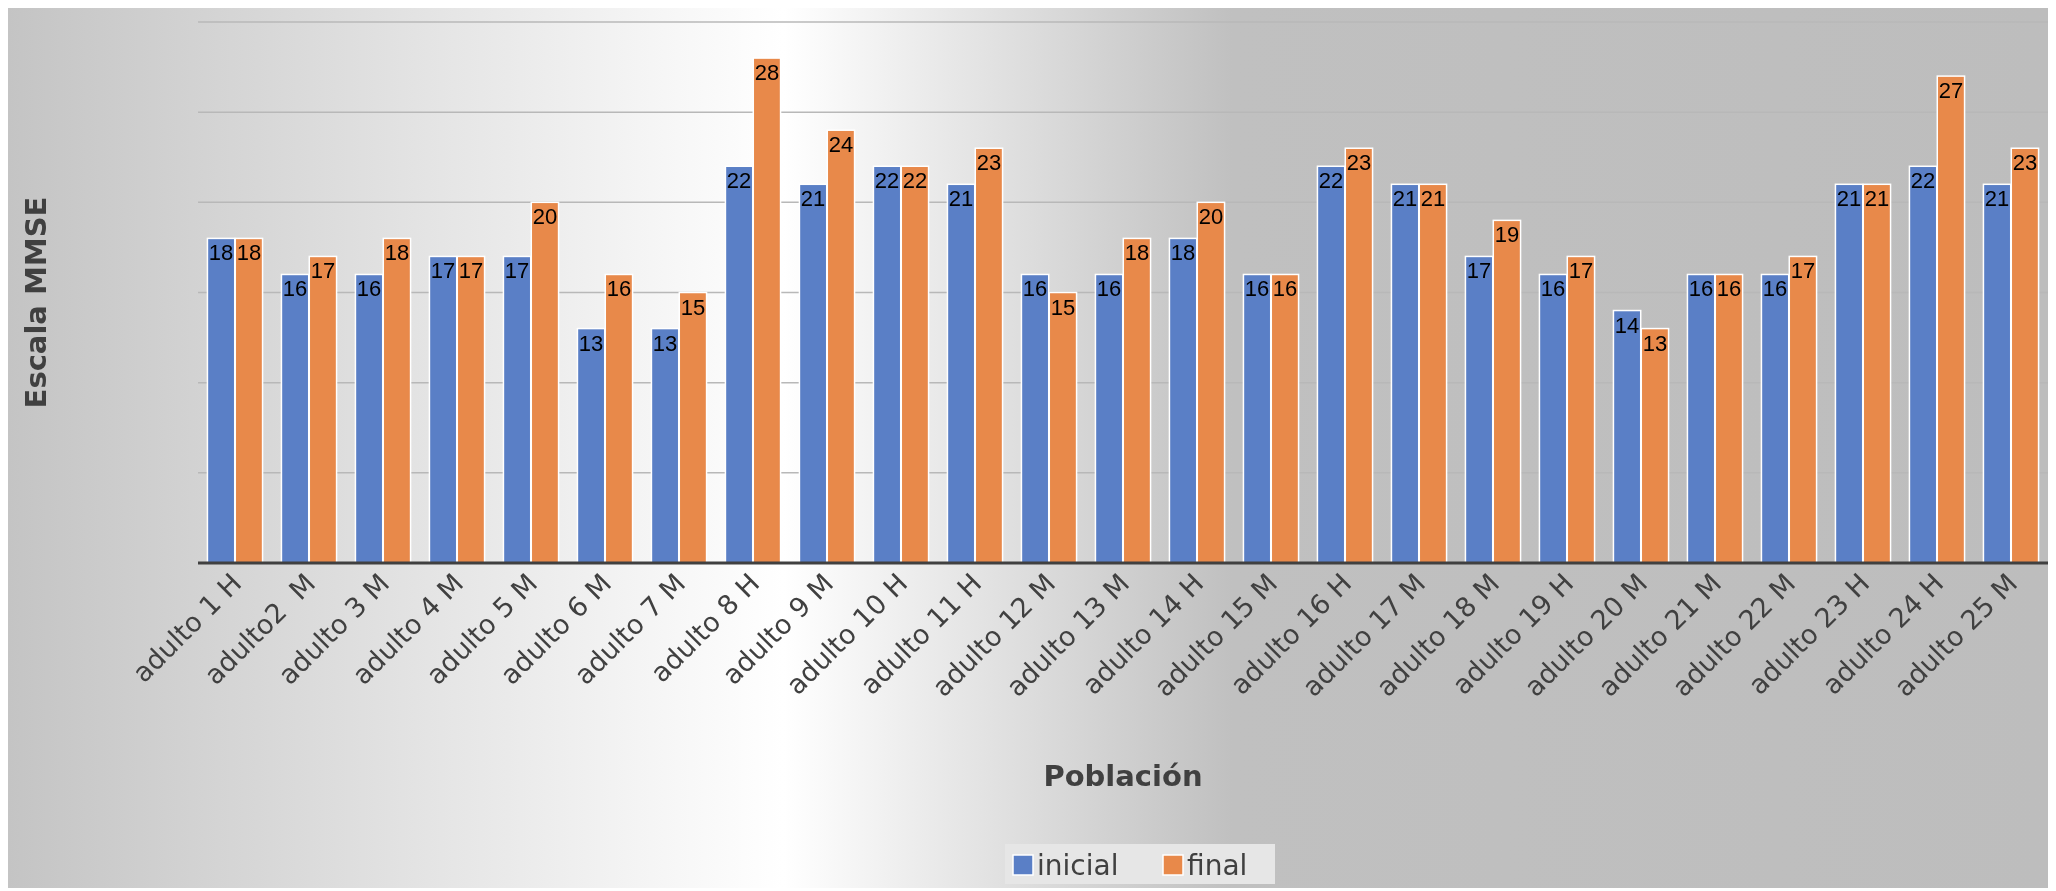 Image resolution: width=2056 pixels, height=891 pixels. Describe the element at coordinates (1078, 865) in the screenshot. I see `legend-label: inicial` at that location.